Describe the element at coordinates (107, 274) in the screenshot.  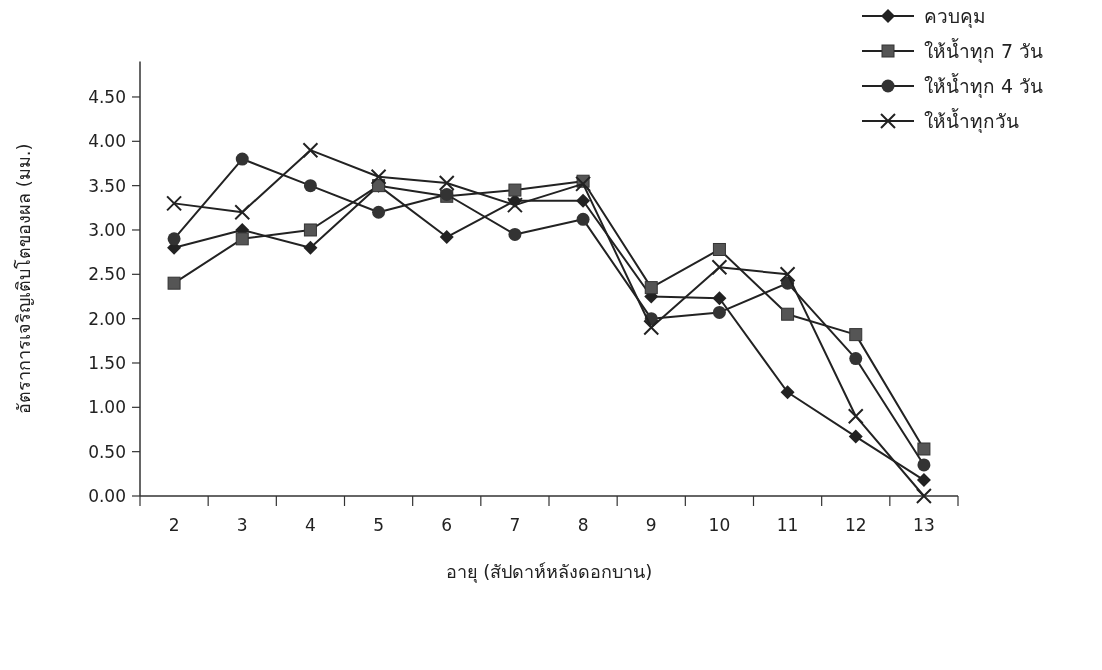
I see `y-tick-label: 2.50` at that location.